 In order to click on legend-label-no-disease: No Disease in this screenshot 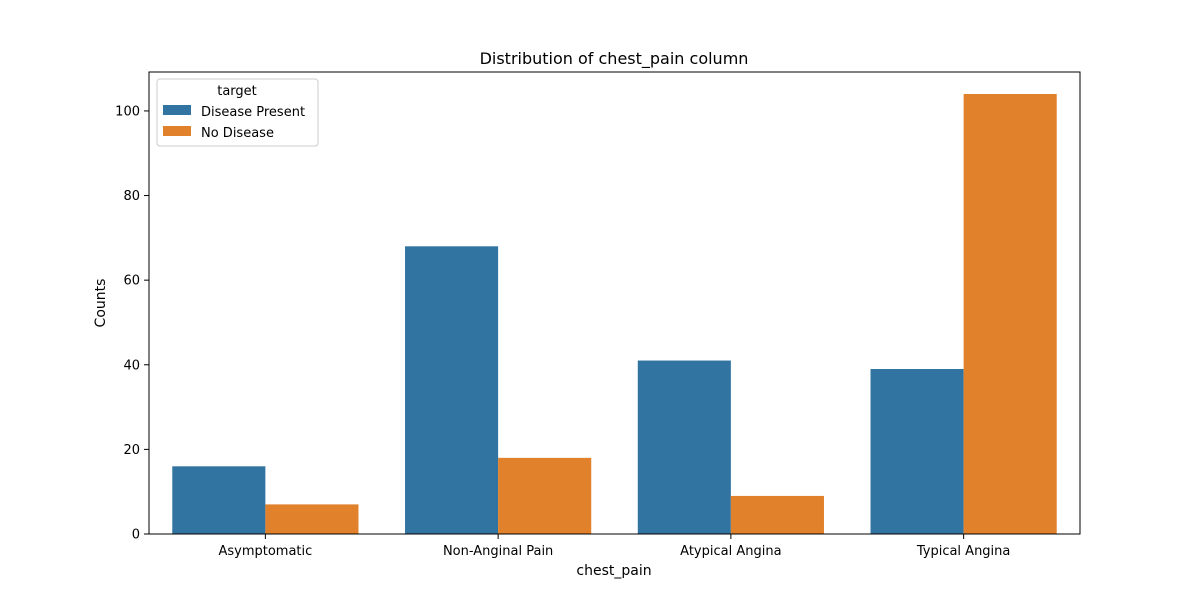, I will do `click(237, 133)`.